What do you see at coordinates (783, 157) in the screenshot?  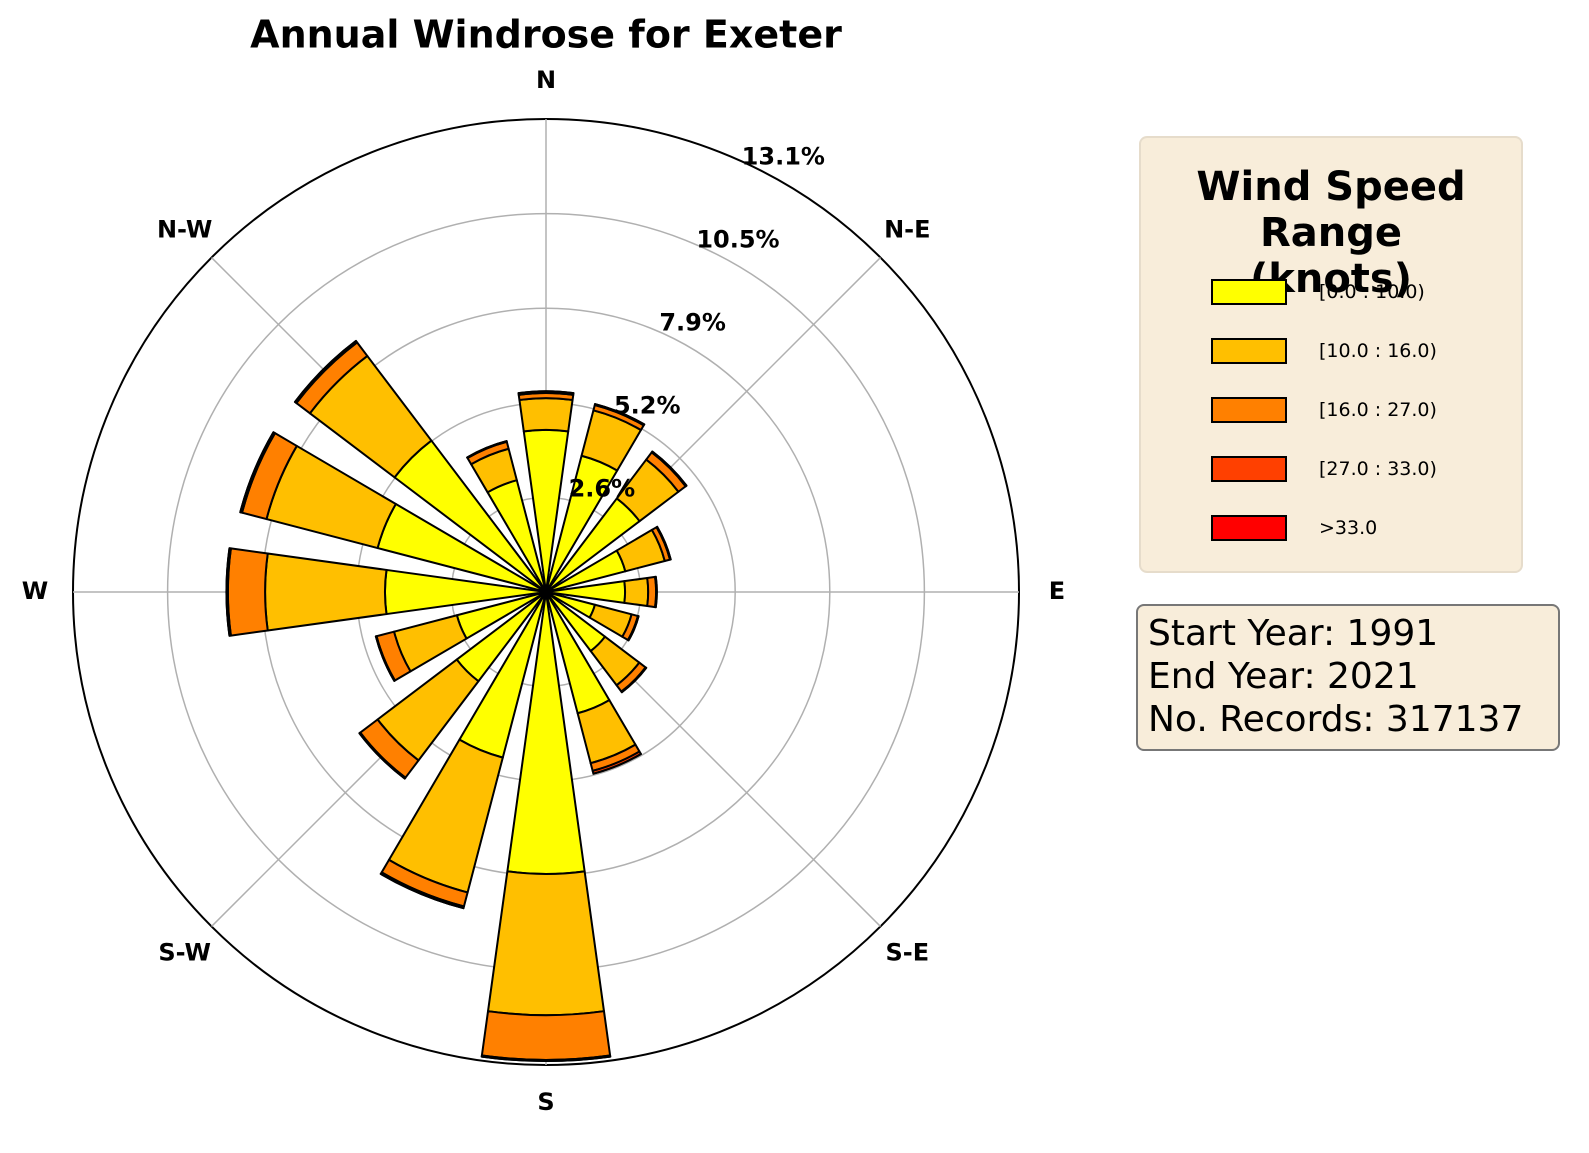 I see `r-tick-label: 13.1%` at bounding box center [783, 157].